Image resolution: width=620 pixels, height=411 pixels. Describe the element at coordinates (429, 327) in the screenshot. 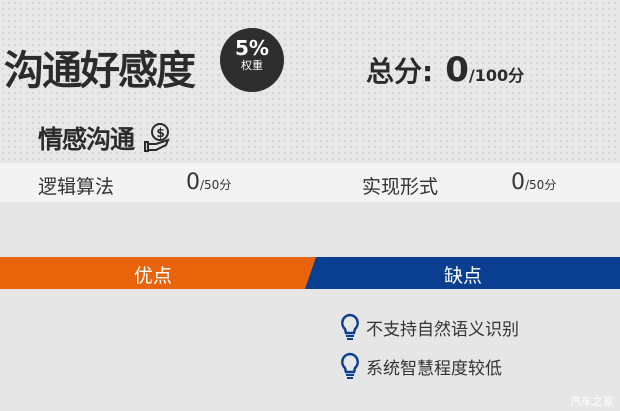

I see `cons-item: 不支持自然语义识别` at that location.